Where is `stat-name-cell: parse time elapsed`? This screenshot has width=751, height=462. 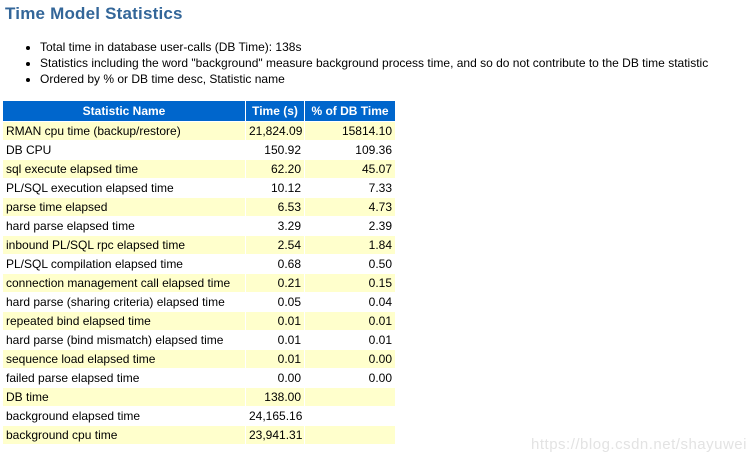
stat-name-cell: parse time elapsed is located at coordinates (124, 207).